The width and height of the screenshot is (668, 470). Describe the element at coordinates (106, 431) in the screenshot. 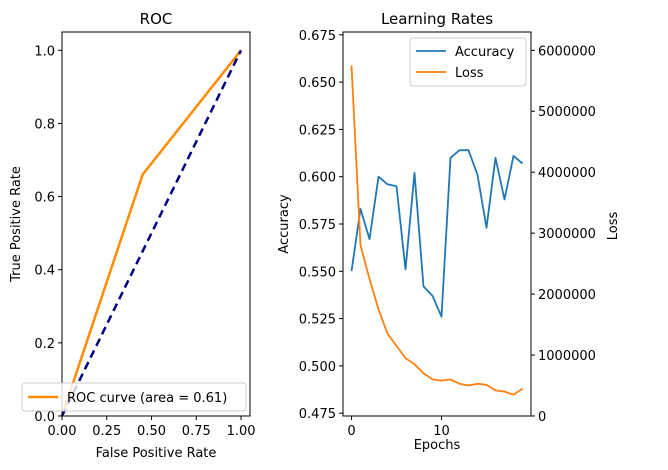

I see `roc-x-tick-label: 0.25` at that location.